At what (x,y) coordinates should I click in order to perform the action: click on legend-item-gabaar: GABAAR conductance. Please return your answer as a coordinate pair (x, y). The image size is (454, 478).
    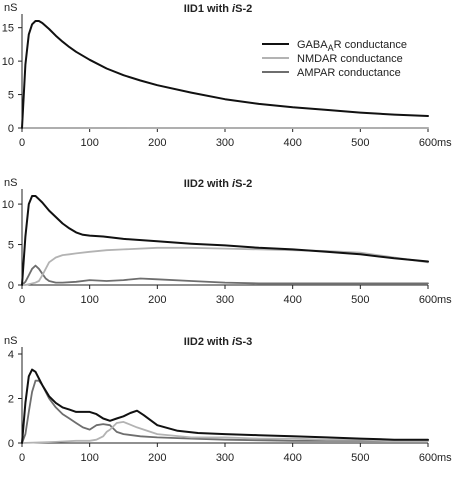
    Looking at the image, I should click on (352, 46).